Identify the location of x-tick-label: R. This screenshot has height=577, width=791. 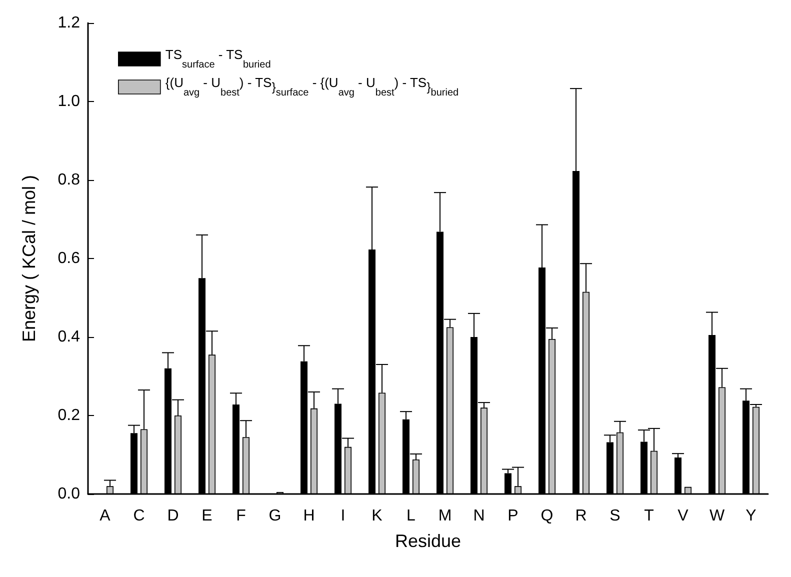
(581, 516).